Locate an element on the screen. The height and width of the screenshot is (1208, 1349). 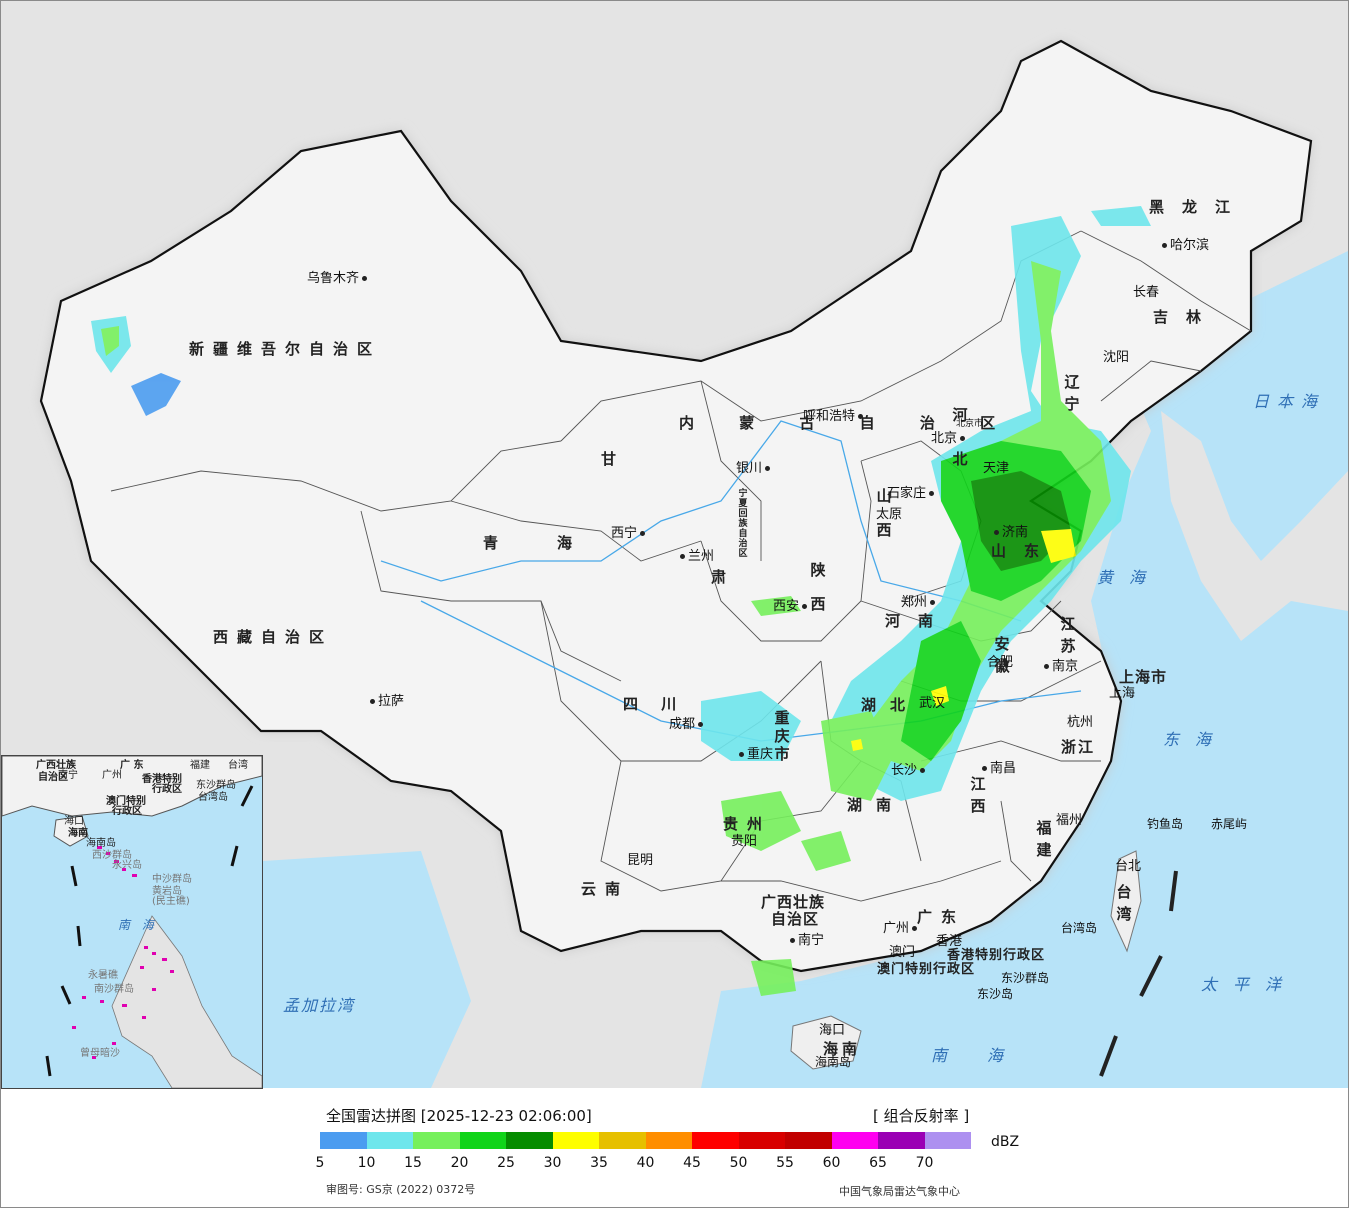
inset-label-mo: 澳门特别 is located at coordinates (126, 801).